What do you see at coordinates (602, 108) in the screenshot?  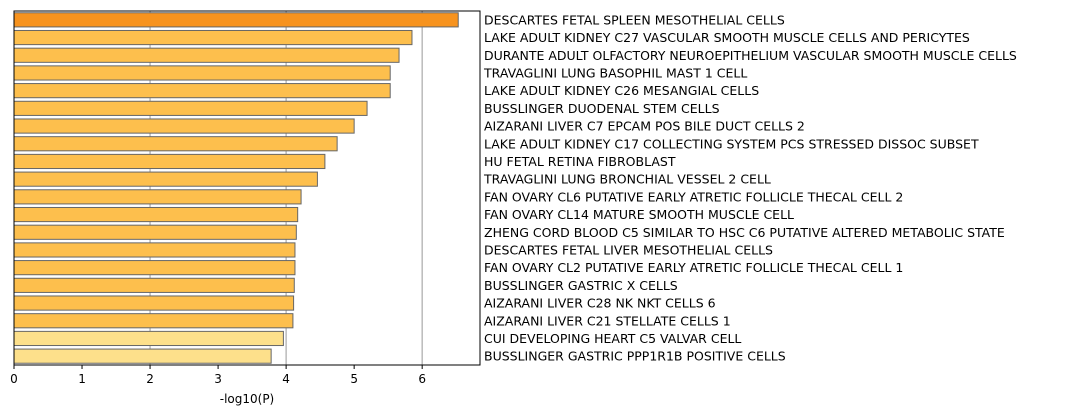 I see `category-label: BUSSLINGER DUODENAL STEM CELLS` at bounding box center [602, 108].